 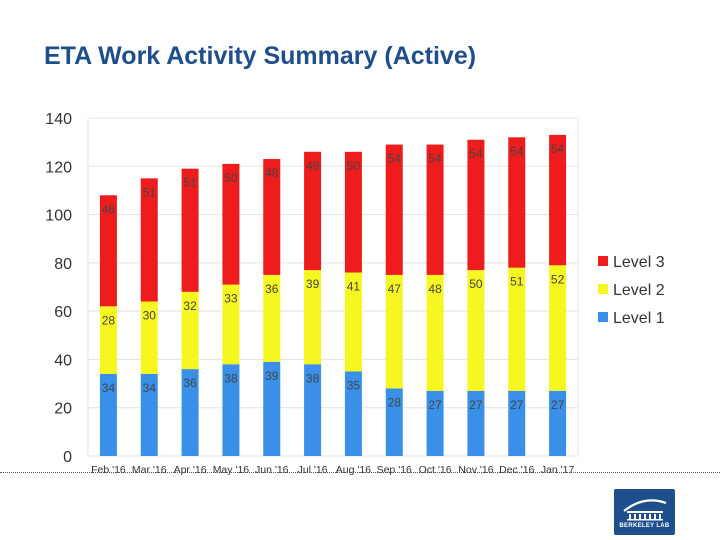 I want to click on data-label-level-3-6: 50, so click(x=354, y=166).